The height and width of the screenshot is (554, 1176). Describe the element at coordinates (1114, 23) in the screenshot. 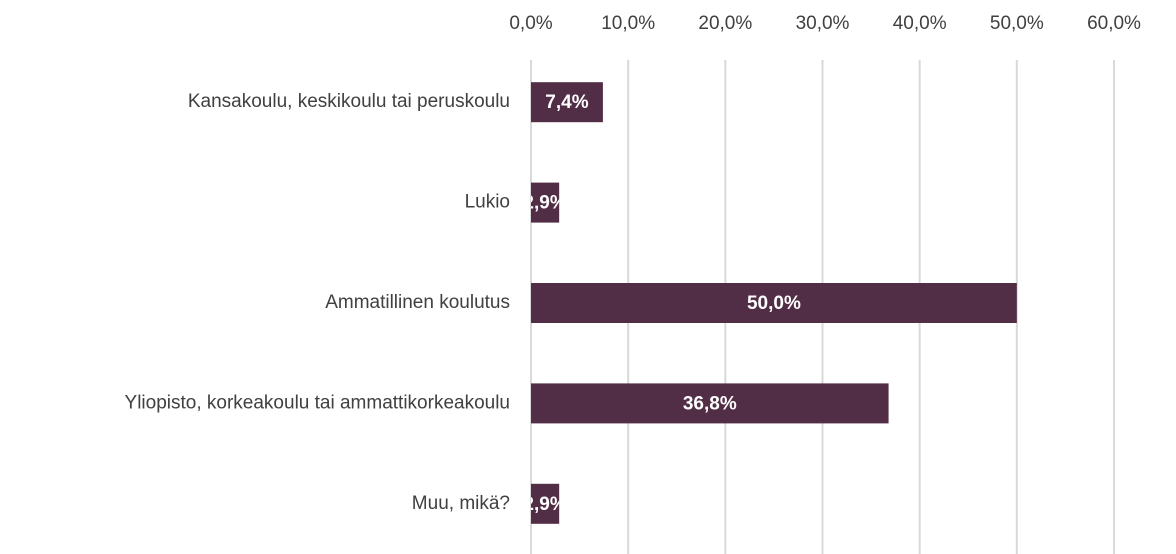

I see `x-tick-label: 60,0%` at that location.